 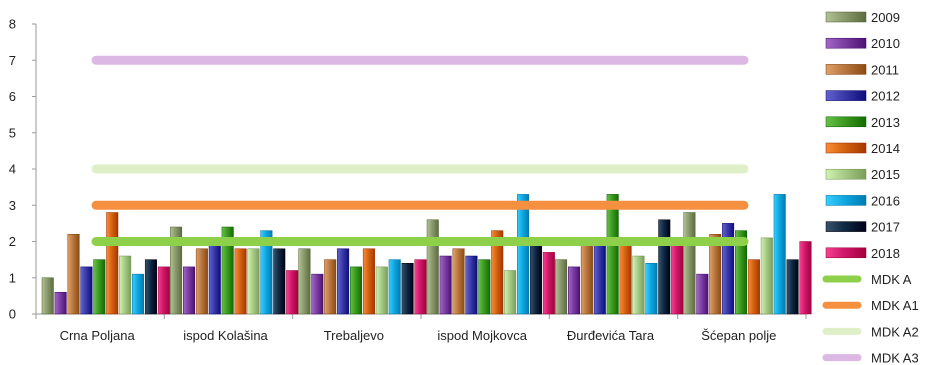 I want to click on y-tick-label: 8, so click(x=12, y=24).